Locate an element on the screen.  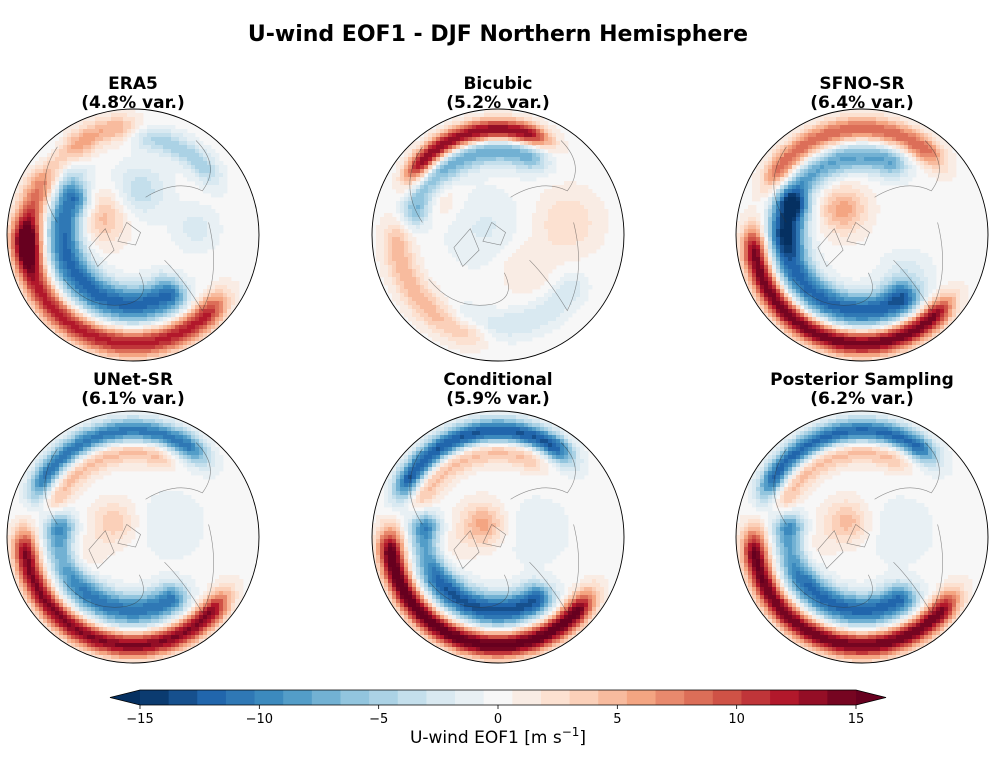
panel-variance-sfno: (6.4% var.) is located at coordinates (862, 103).